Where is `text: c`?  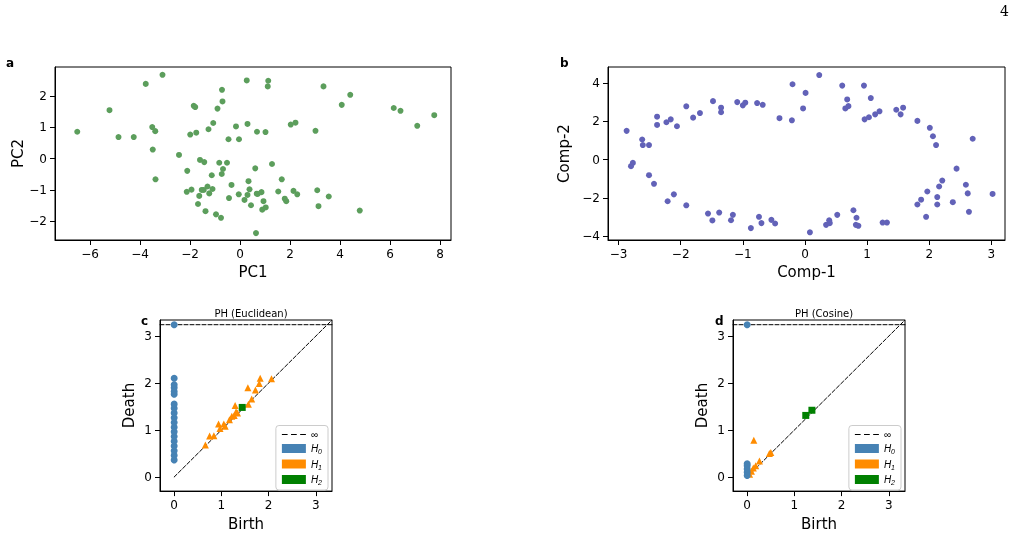
text: c is located at coordinates (145, 321).